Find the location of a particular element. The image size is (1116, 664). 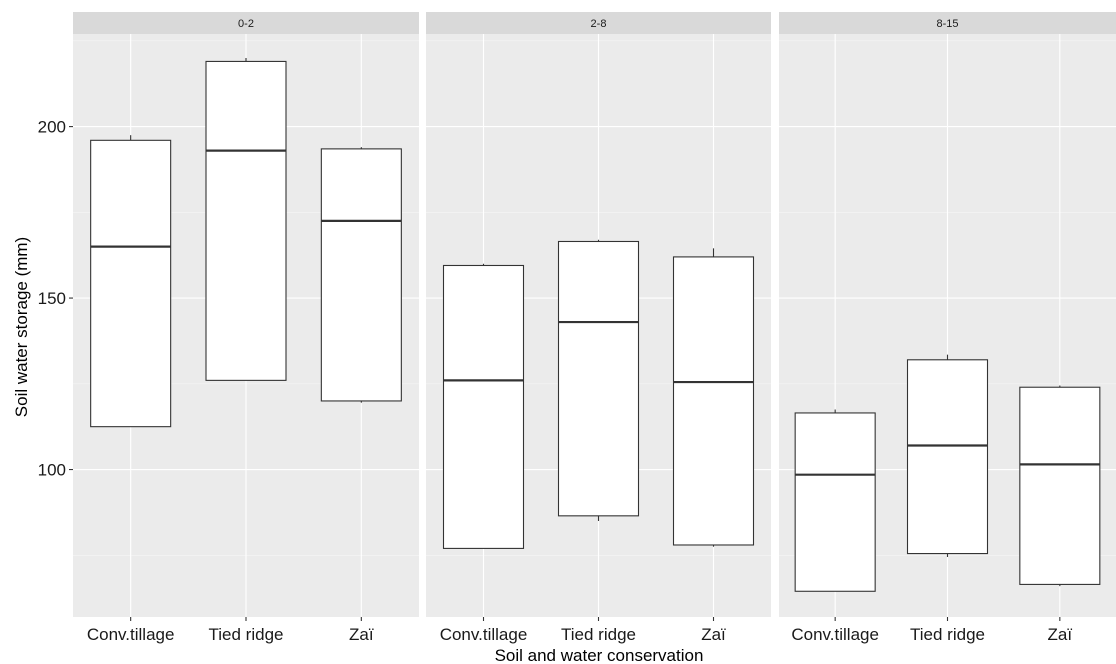

facet-strip-label: 8-15 is located at coordinates (947, 24).